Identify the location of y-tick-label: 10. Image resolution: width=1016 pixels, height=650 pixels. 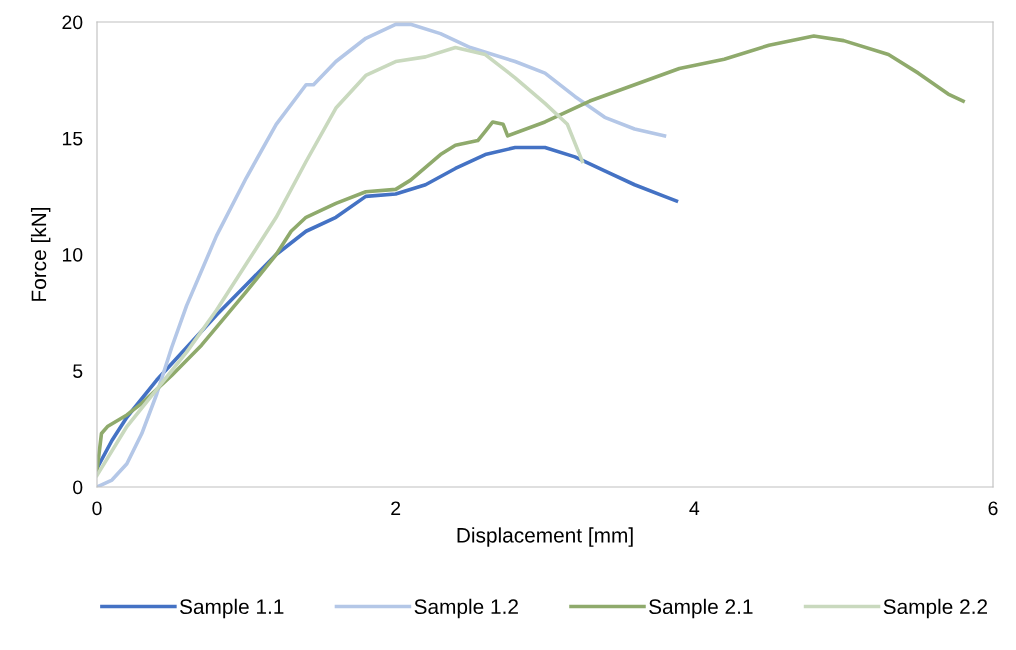
(72, 254).